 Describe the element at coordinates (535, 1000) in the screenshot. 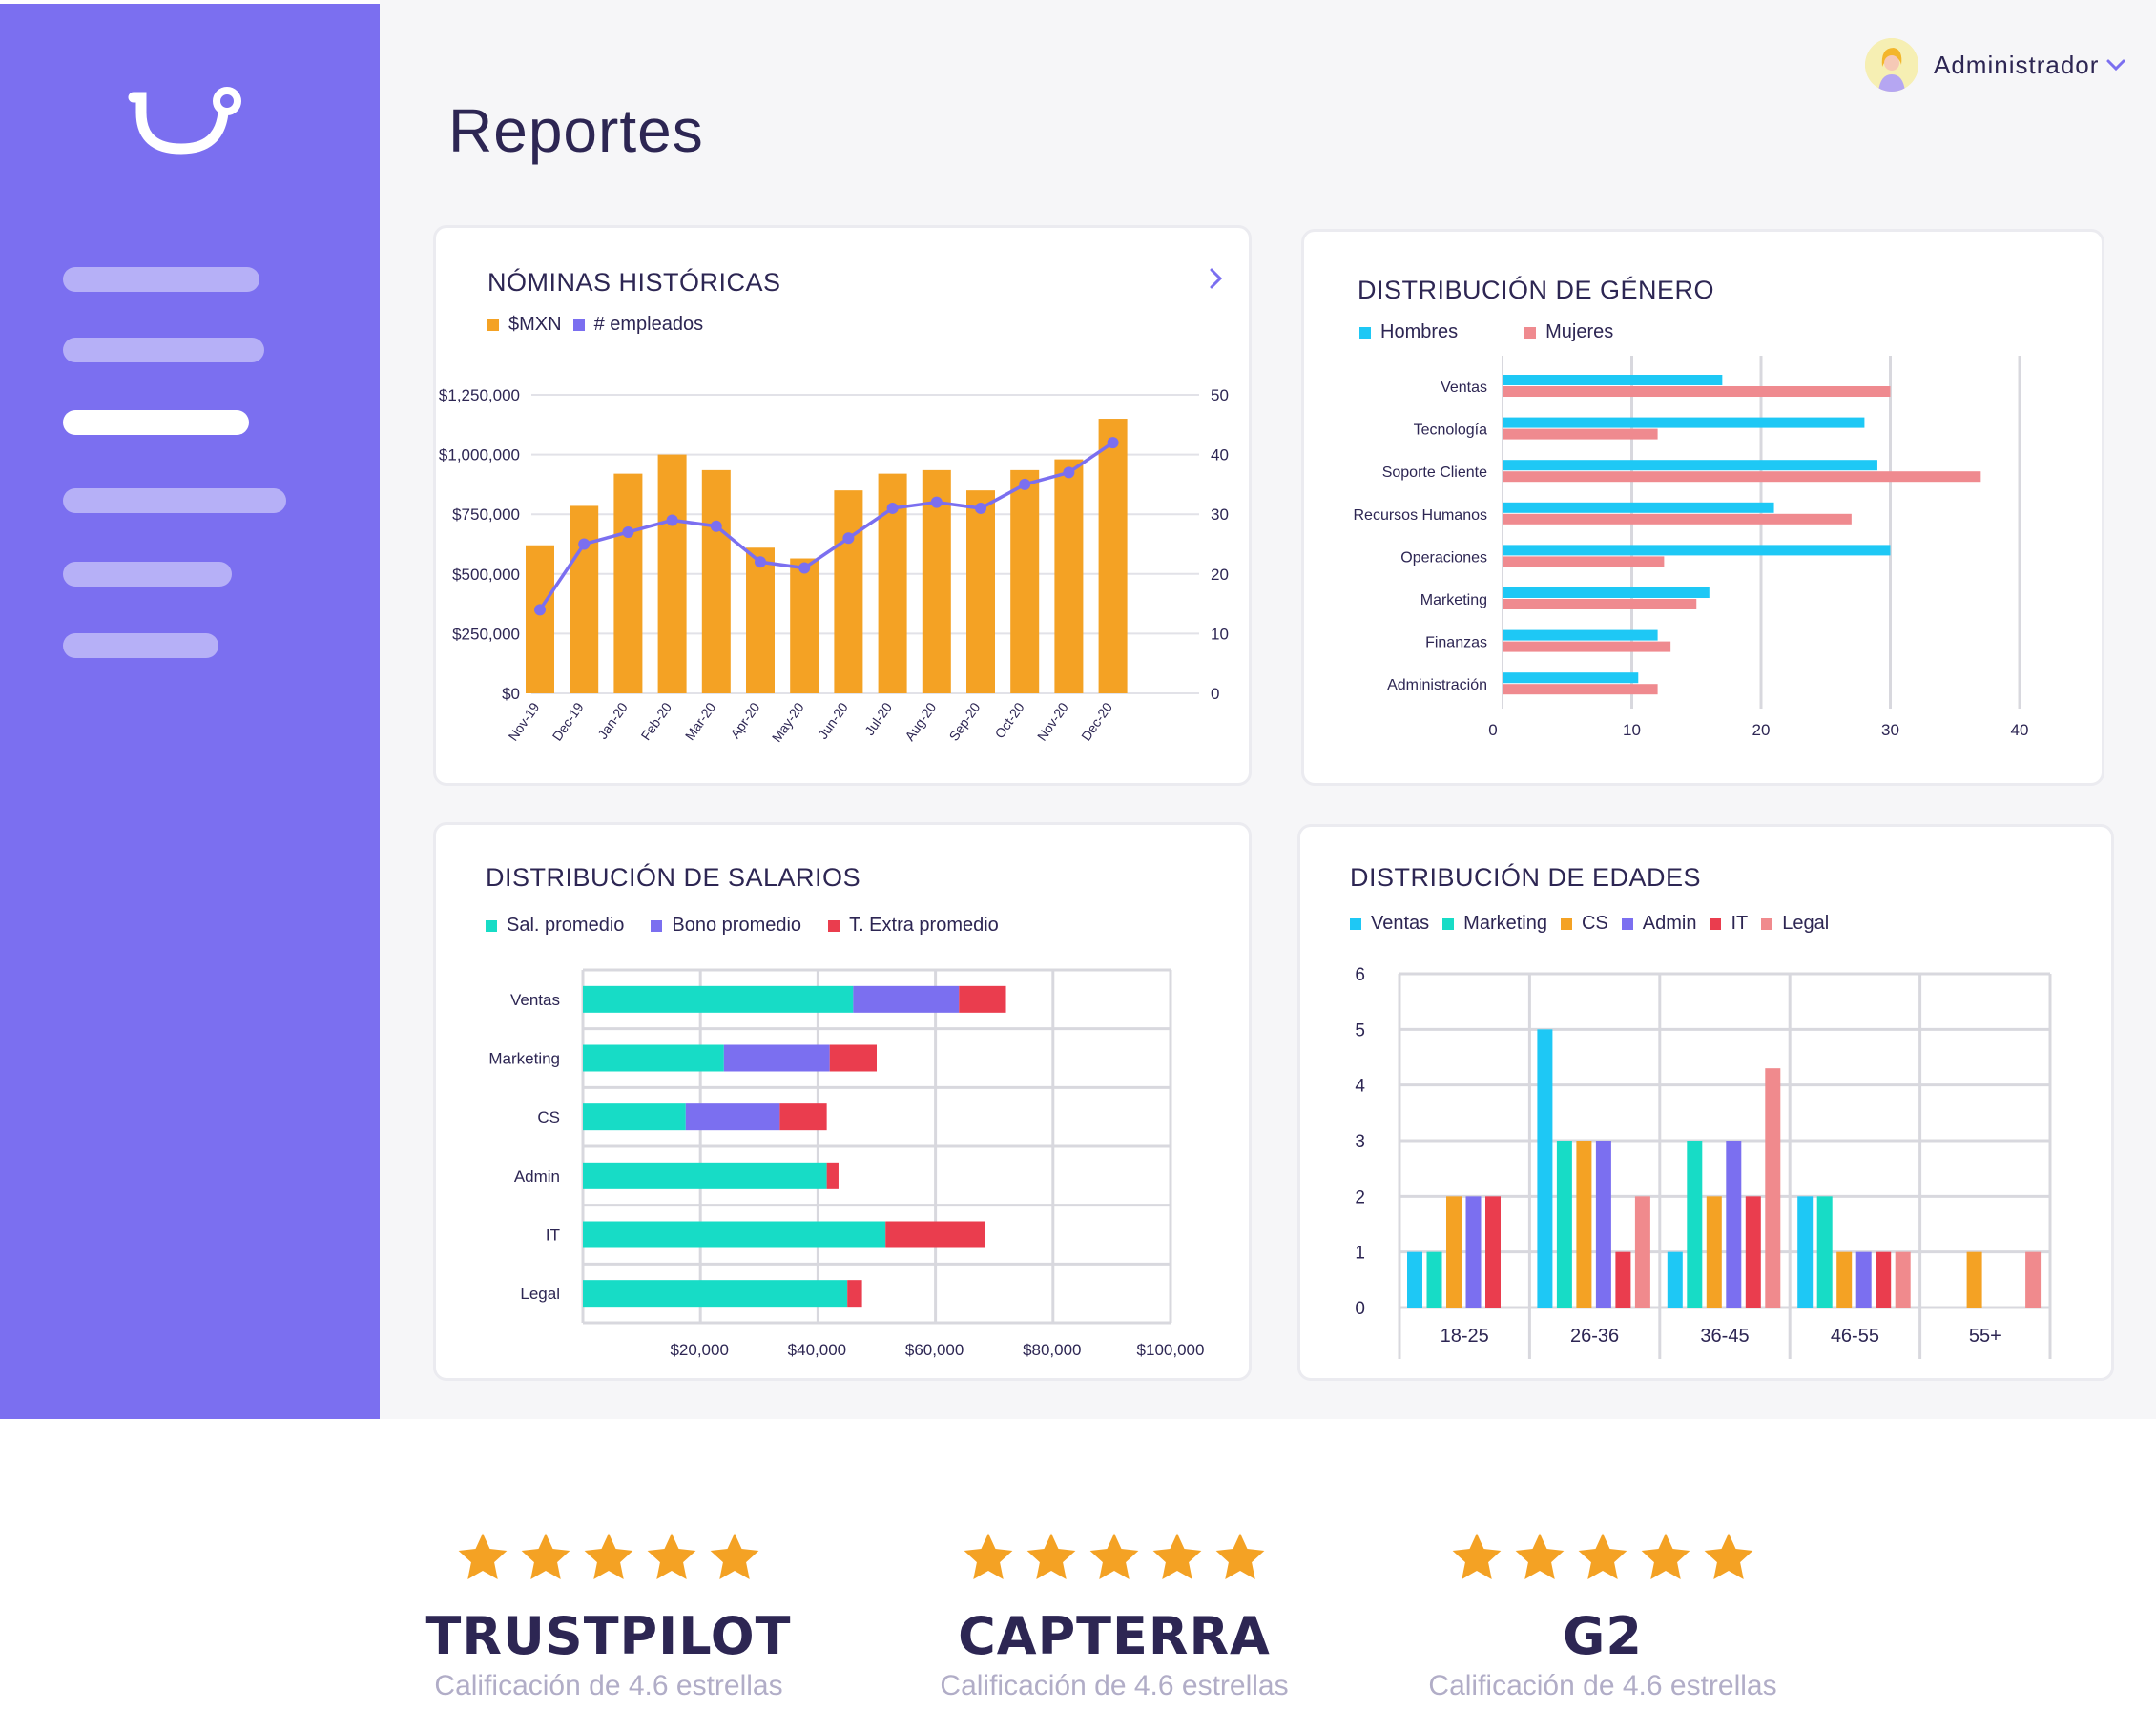

I see `y-tick-label: Ventas` at that location.